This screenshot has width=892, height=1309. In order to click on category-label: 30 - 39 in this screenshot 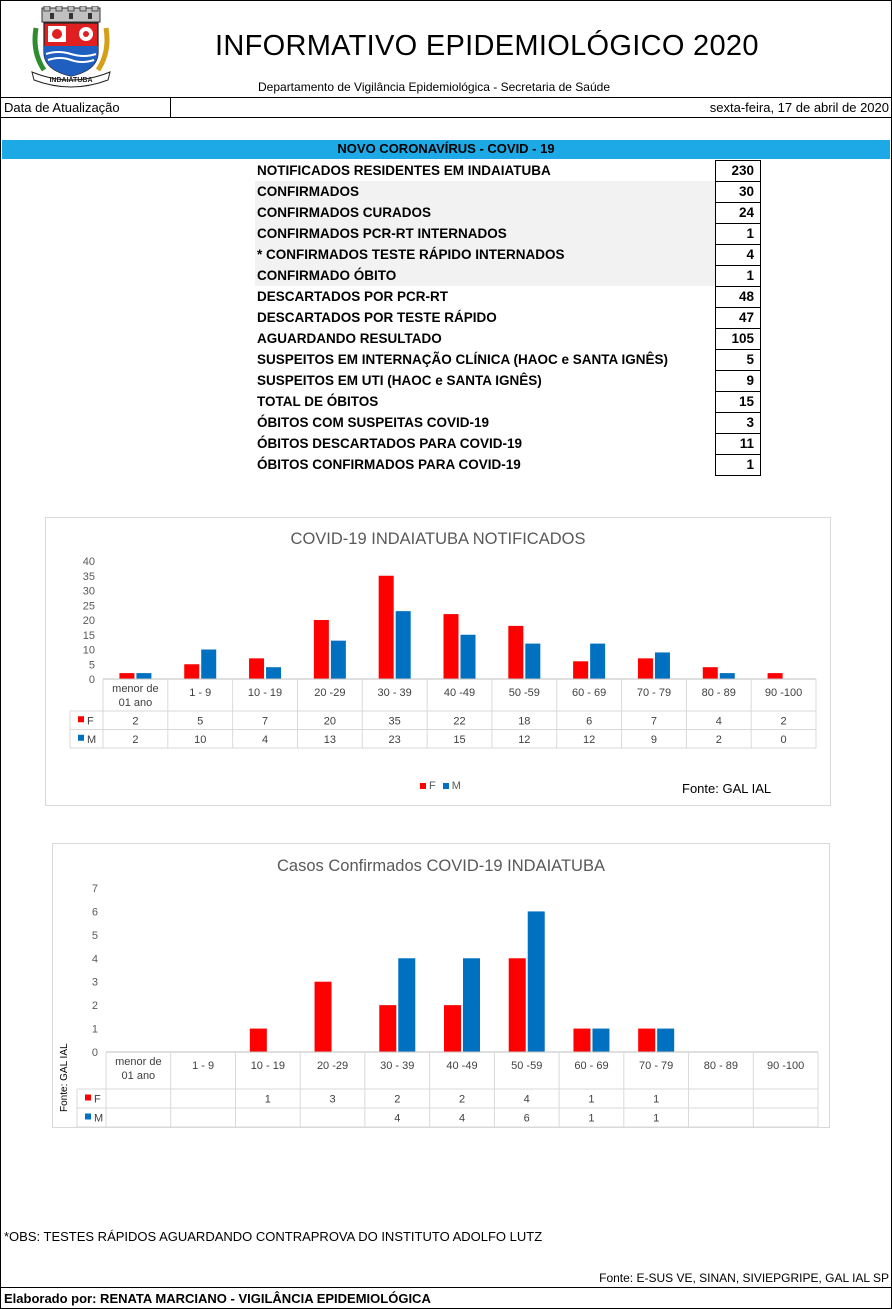, I will do `click(397, 1066)`.